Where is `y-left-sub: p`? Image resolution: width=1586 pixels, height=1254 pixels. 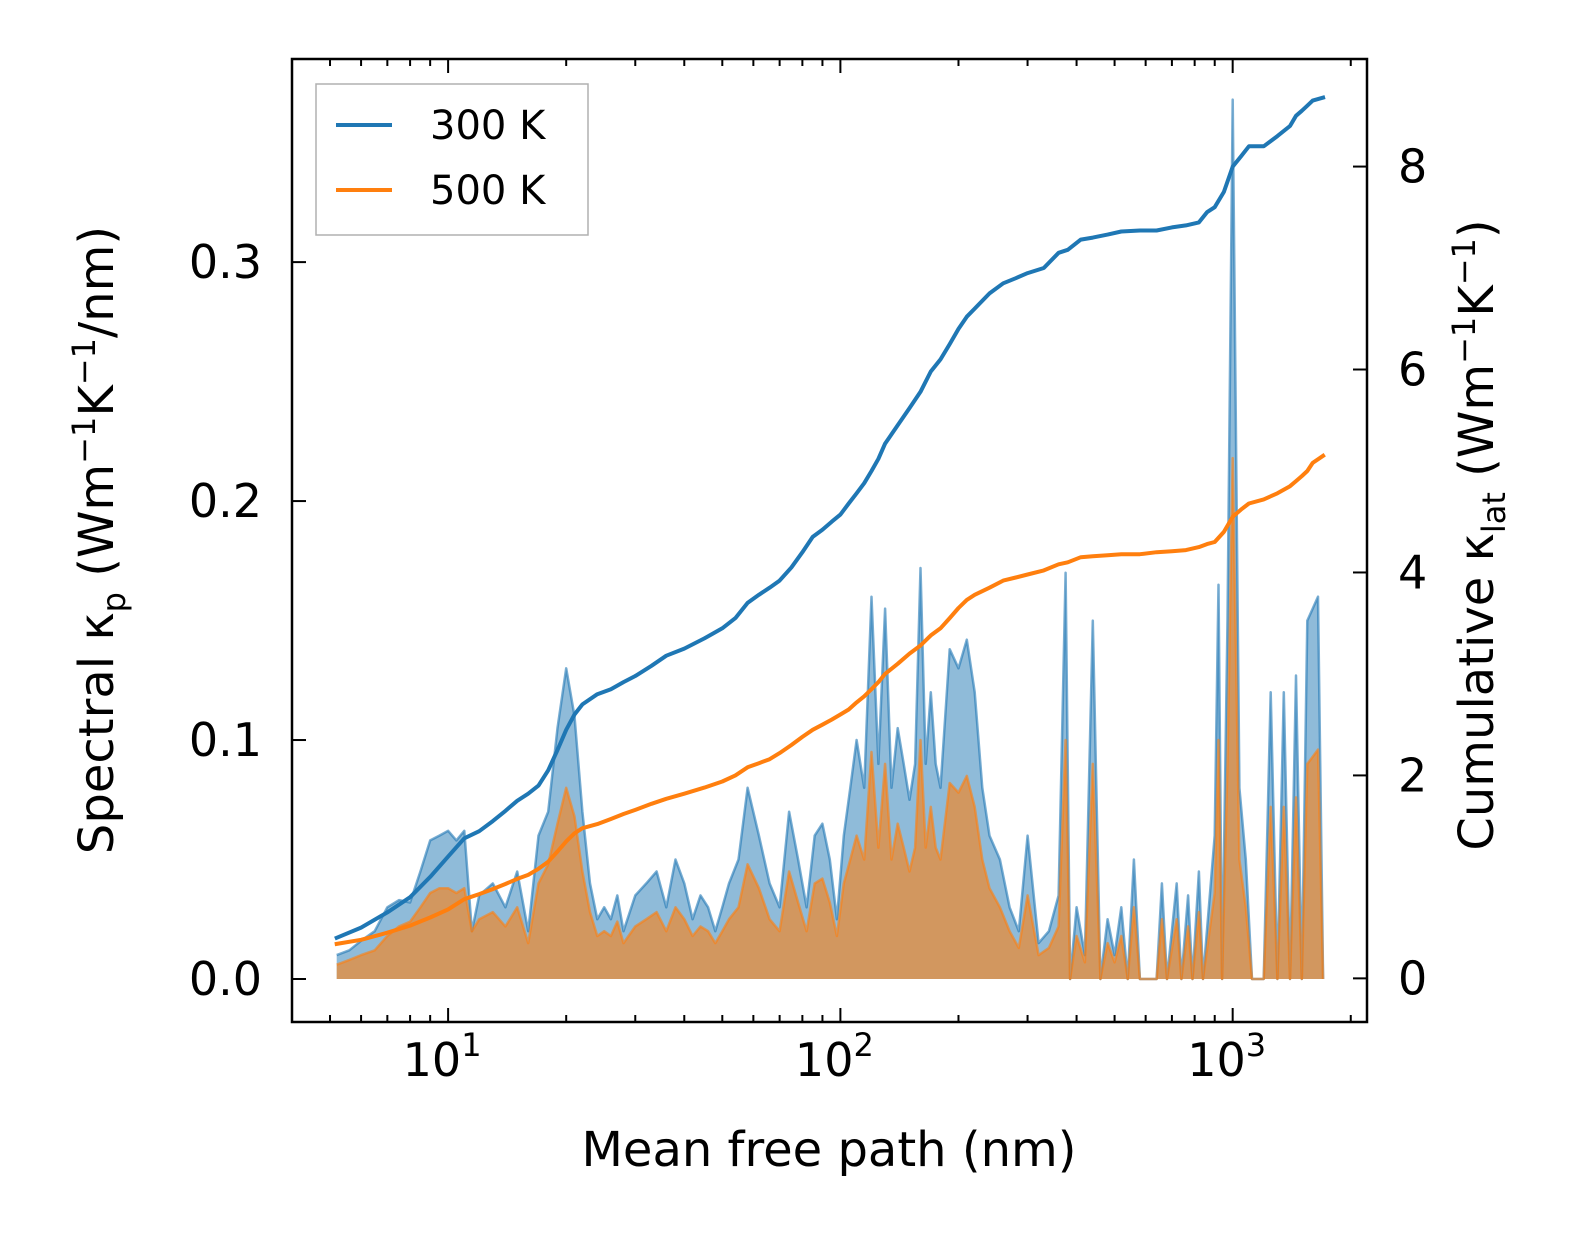
y-left-sub: p is located at coordinates (114, 602).